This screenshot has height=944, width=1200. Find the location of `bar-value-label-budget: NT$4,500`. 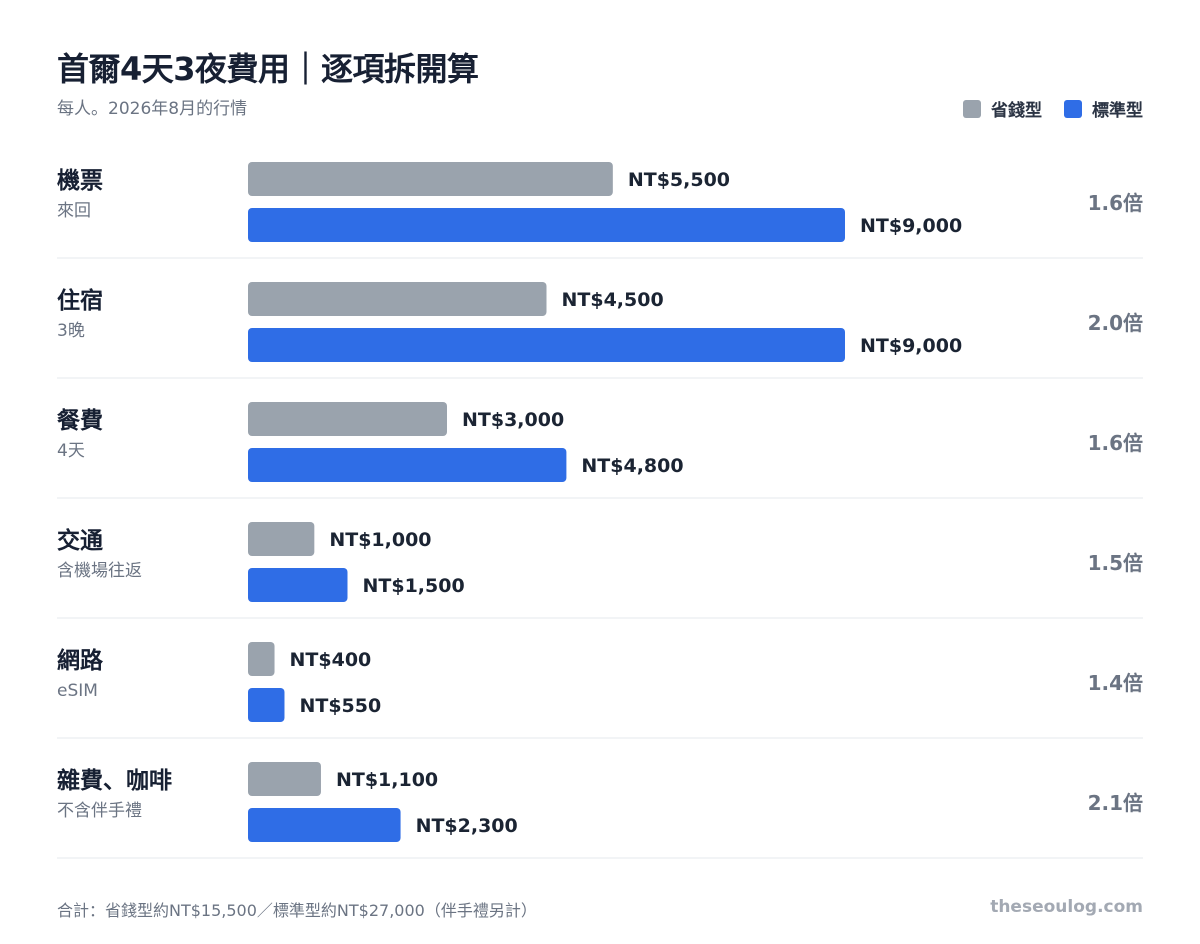

bar-value-label-budget: NT$4,500 is located at coordinates (613, 300).